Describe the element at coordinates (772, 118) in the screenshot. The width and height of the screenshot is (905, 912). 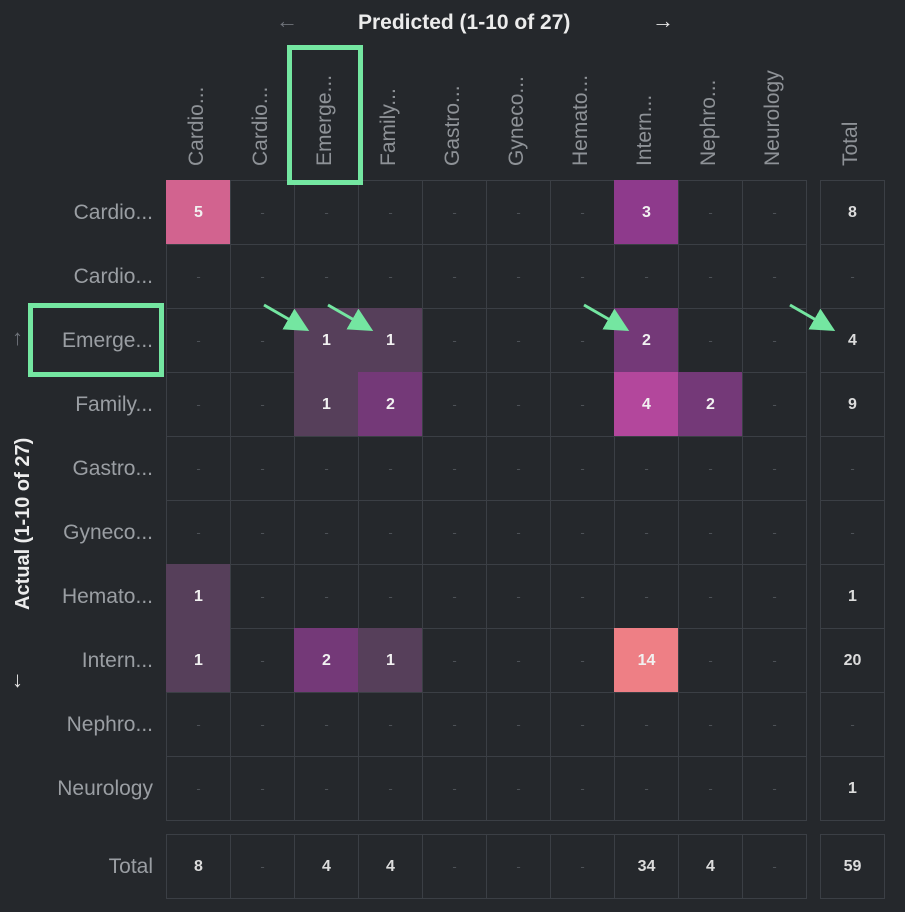
I see `column-header-neurology: Neurology` at that location.